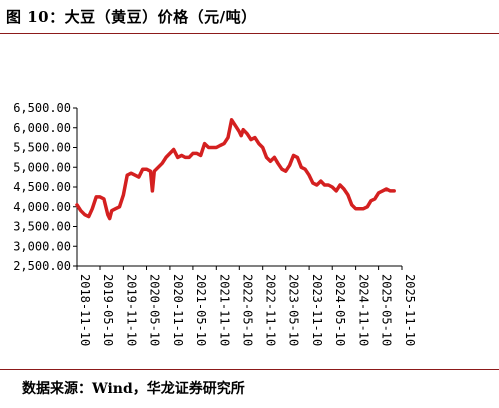 This screenshot has width=499, height=408. I want to click on x-tick-label: 2021-11-10, so click(224, 310).